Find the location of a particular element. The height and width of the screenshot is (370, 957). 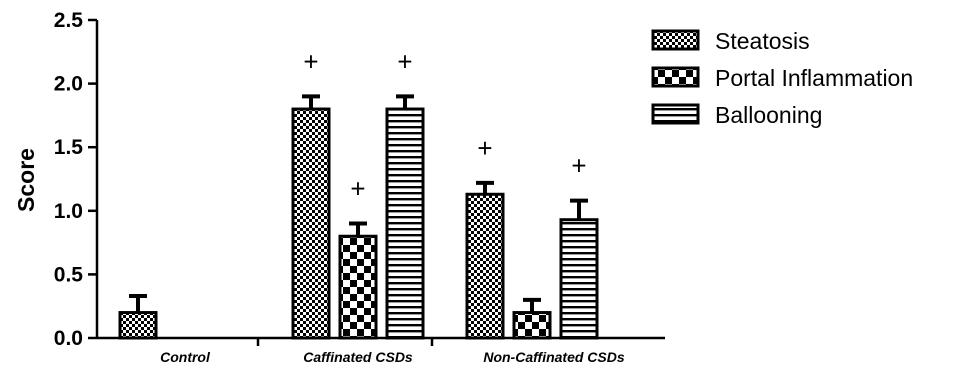

legend: Steatosis Portal Inflammation Ballooning is located at coordinates (782, 78).